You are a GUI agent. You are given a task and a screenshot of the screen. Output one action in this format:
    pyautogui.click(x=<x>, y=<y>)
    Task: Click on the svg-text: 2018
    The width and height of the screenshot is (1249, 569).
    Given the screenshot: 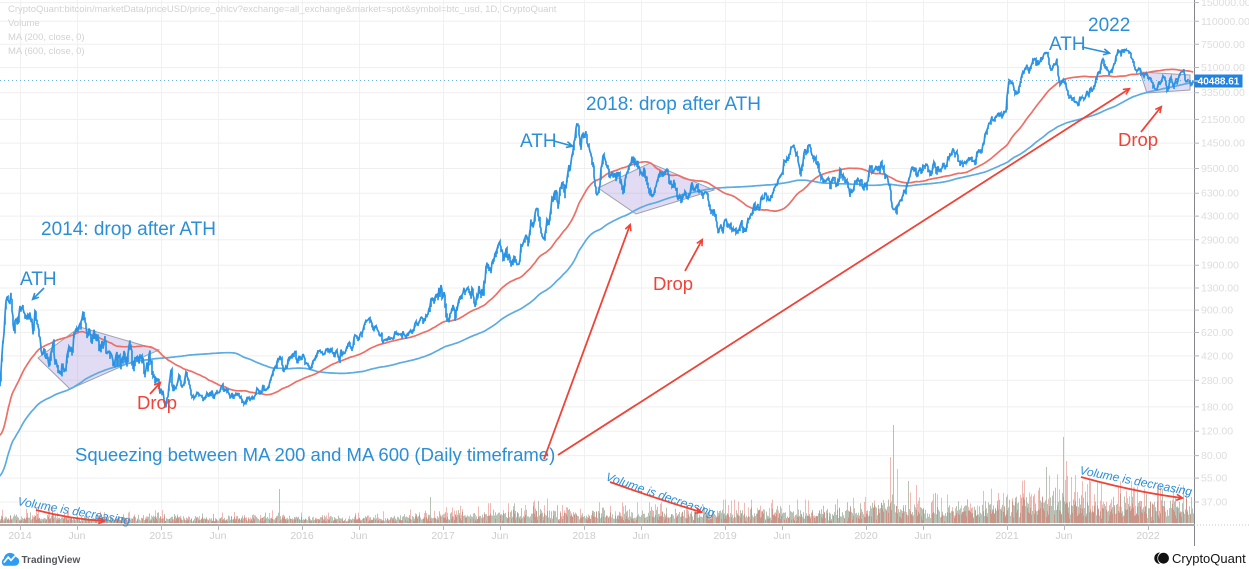 What is the action you would take?
    pyautogui.click(x=584, y=536)
    